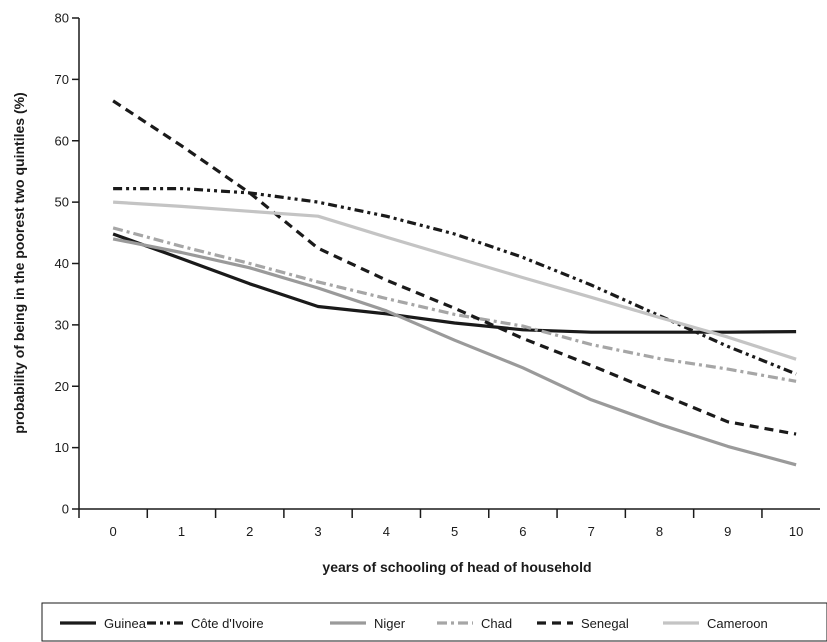 The width and height of the screenshot is (827, 642). I want to click on legend-label-c-te-d-ivoire: Côte d'Ivoire, so click(227, 623).